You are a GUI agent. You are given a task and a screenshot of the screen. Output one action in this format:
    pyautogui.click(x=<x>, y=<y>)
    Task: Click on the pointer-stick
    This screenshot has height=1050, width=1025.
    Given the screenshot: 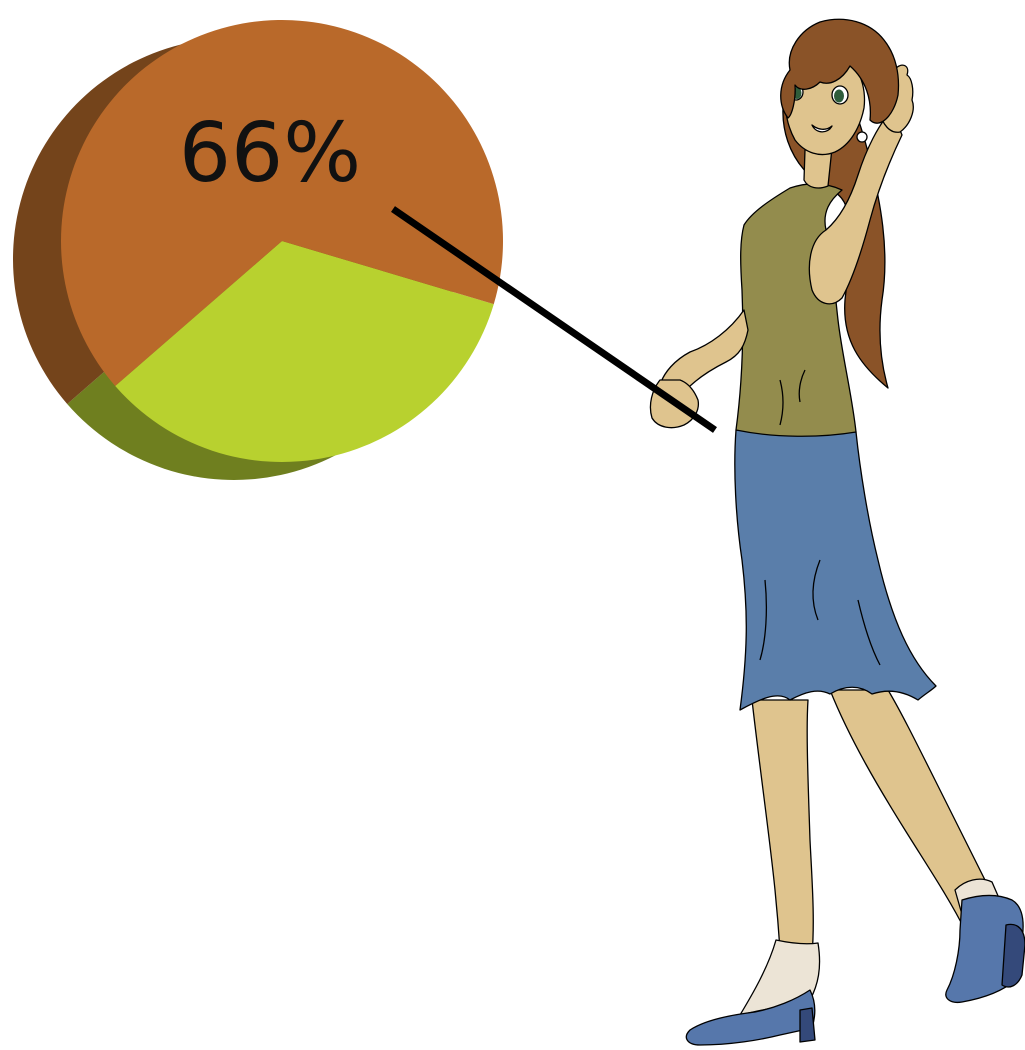 What is the action you would take?
    pyautogui.click(x=554, y=319)
    